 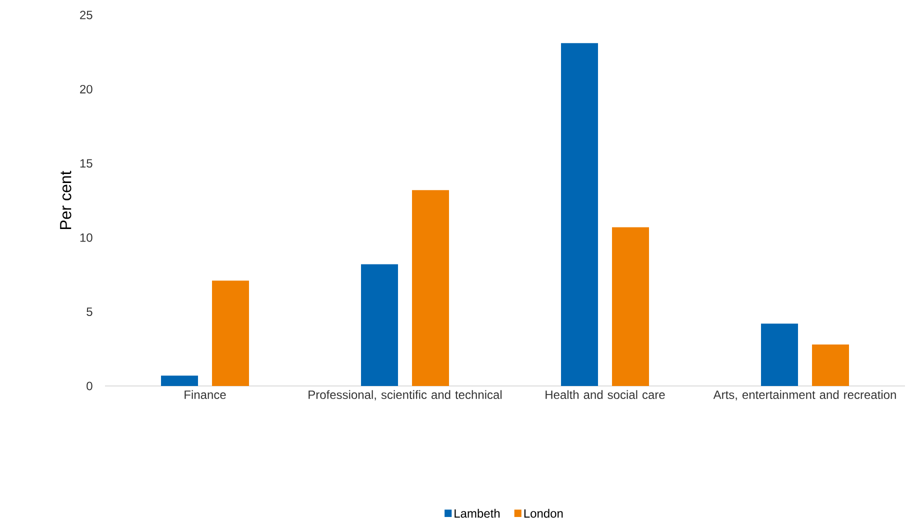 What do you see at coordinates (605, 394) in the screenshot?
I see `x-tick-label: Health and social care` at bounding box center [605, 394].